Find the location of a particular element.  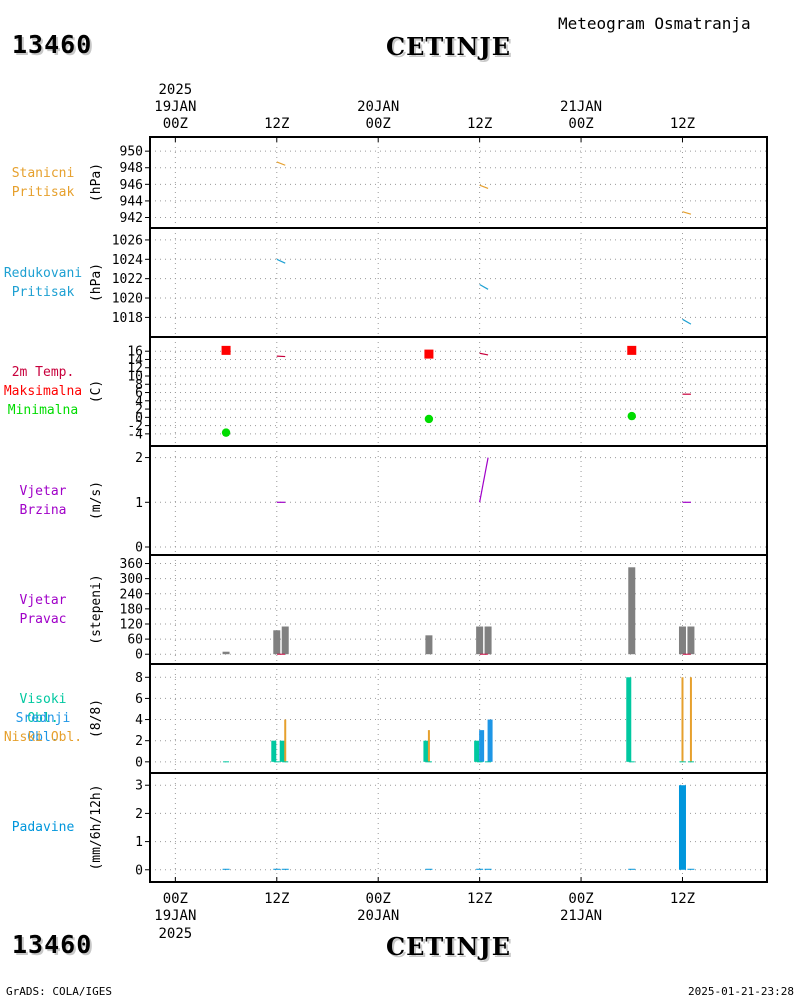

y-tick-label: 8 is located at coordinates (139, 385).